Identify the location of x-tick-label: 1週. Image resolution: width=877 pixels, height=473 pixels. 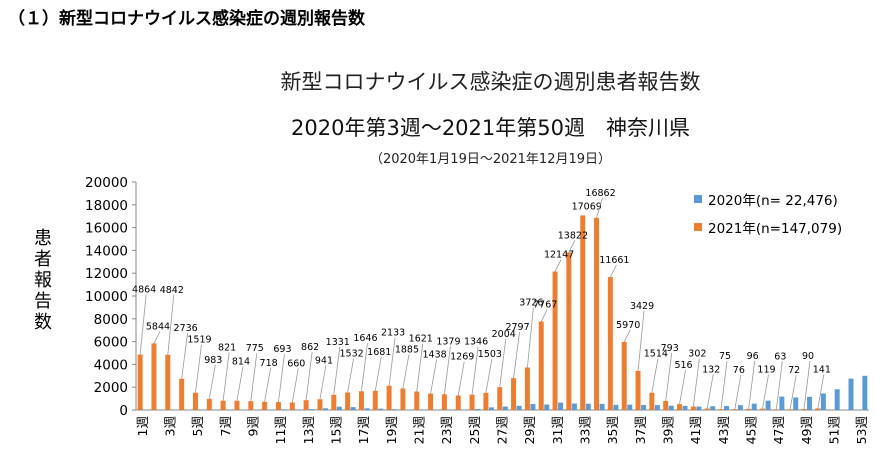
(142, 426).